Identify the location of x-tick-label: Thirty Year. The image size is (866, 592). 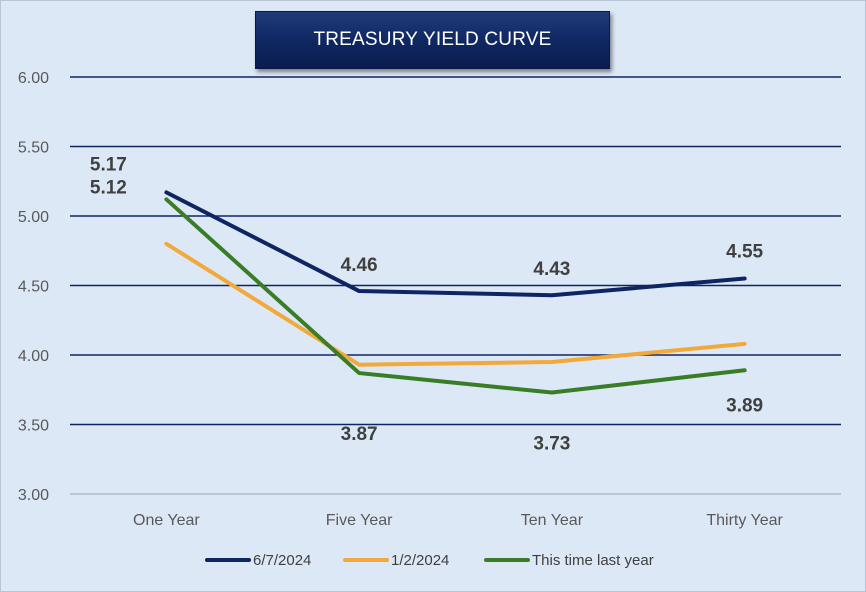
(744, 520).